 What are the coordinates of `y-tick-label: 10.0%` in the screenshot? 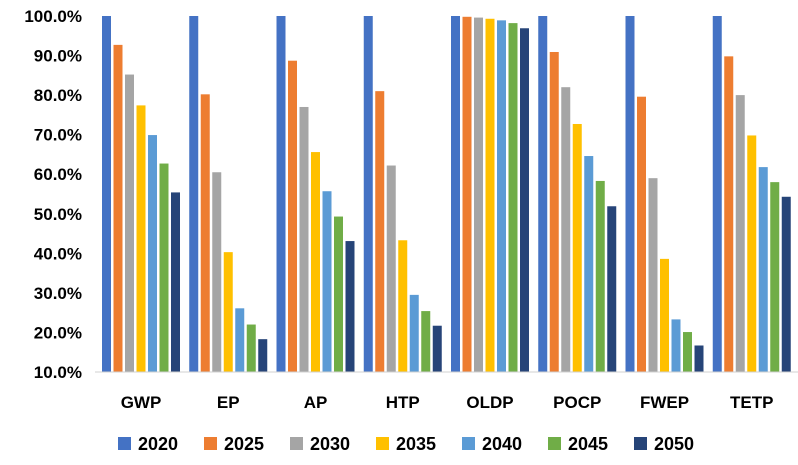 It's located at (58, 372).